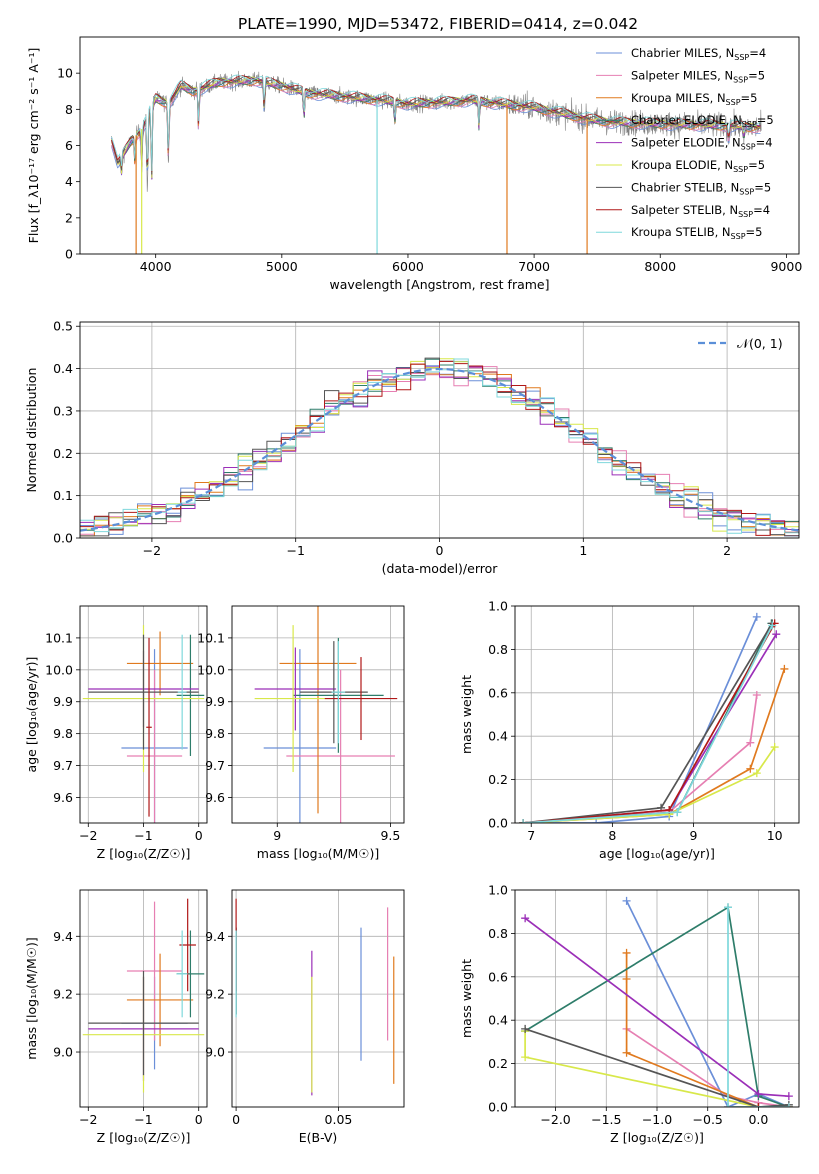 The width and height of the screenshot is (819, 1174). Describe the element at coordinates (408, 266) in the screenshot. I see `x-tick-label: 6000` at that location.